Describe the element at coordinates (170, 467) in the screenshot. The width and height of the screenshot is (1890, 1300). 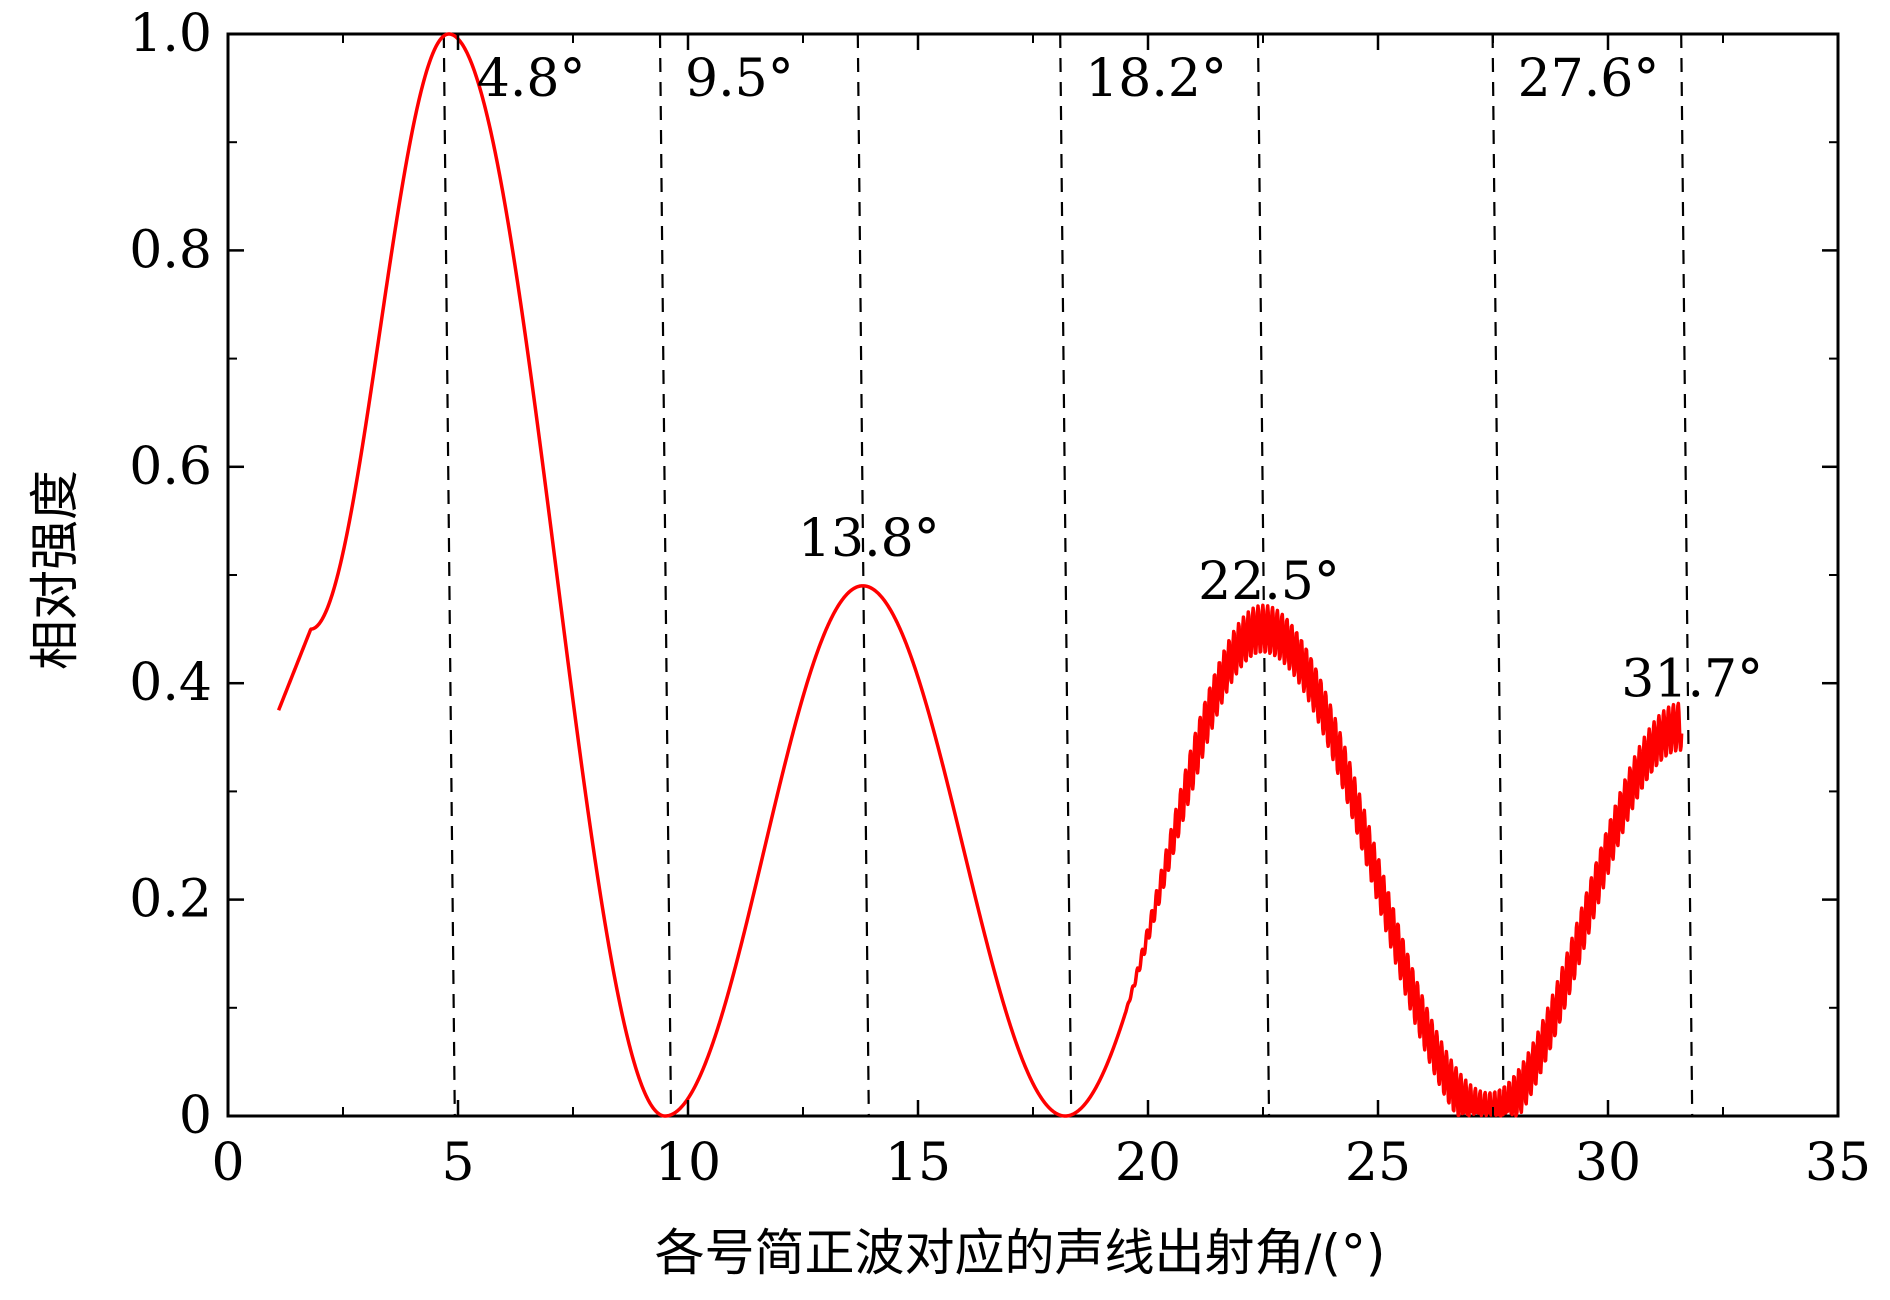
I see `y-tick-label: 0.6` at that location.